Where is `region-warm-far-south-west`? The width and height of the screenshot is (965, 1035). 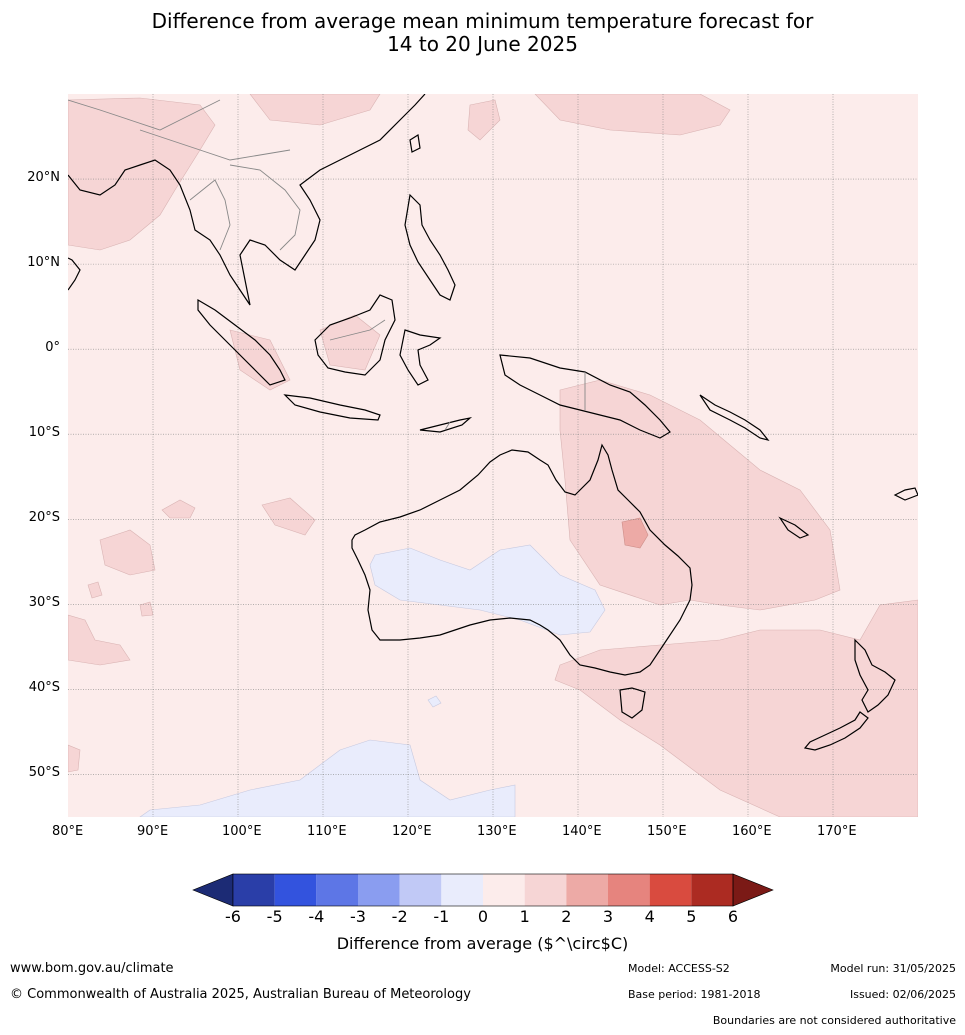
region-warm-far-south-west is located at coordinates (74, 758).